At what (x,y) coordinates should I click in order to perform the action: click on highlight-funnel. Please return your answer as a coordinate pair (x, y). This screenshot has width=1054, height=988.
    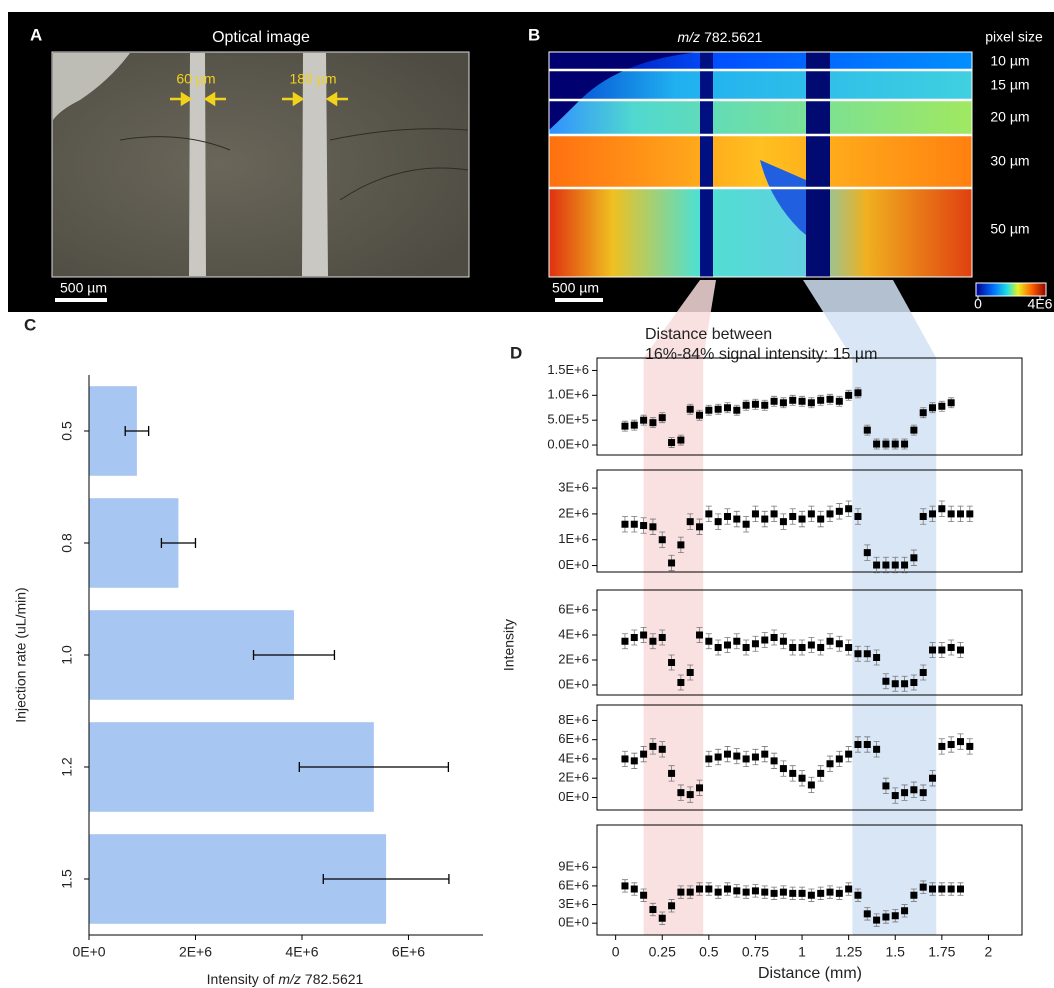
    Looking at the image, I should click on (679, 319).